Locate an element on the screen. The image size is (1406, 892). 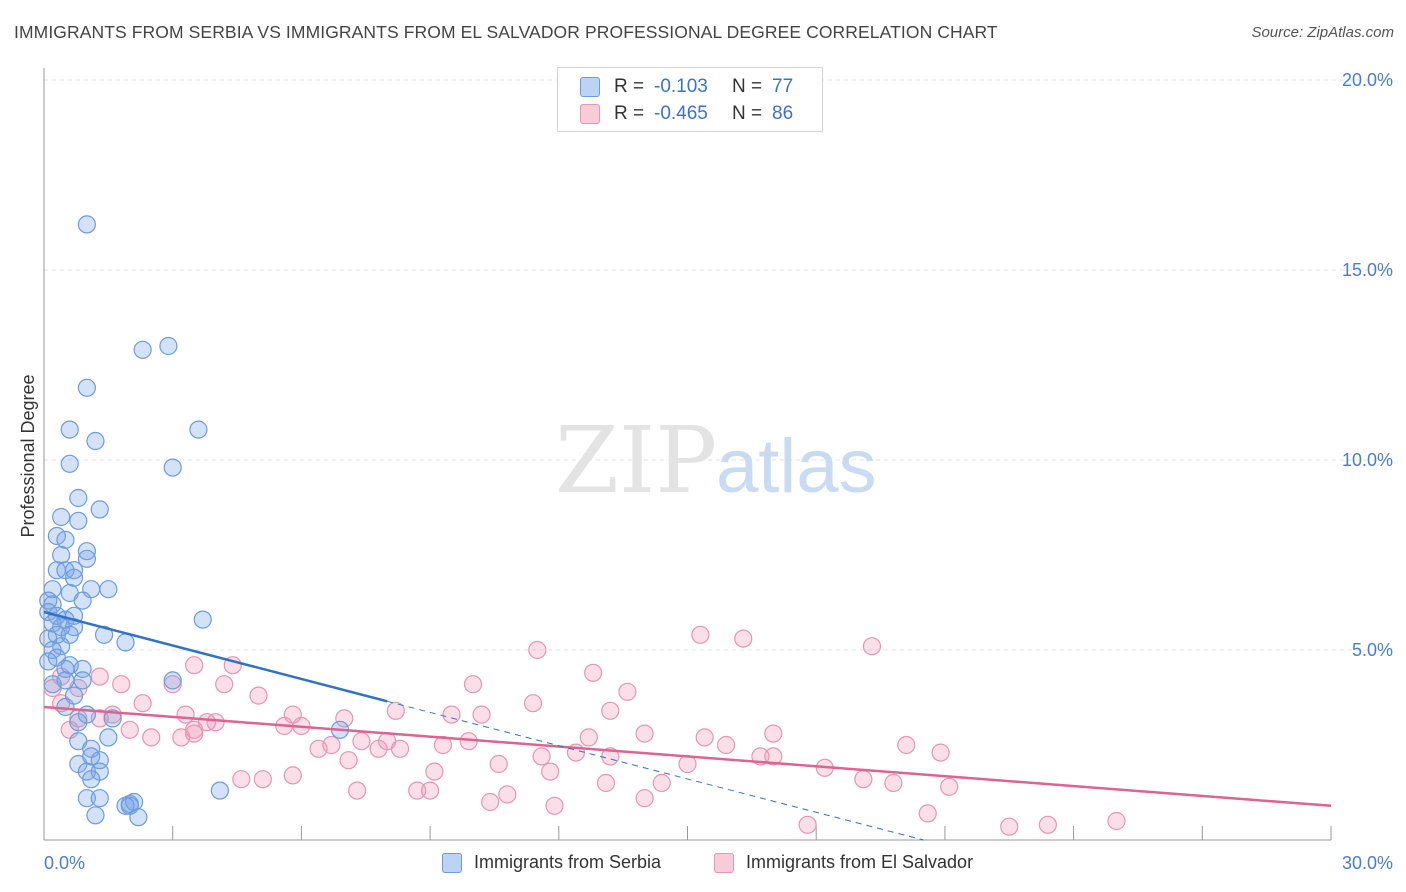
legend-r-value: -0.465 is located at coordinates (681, 113).